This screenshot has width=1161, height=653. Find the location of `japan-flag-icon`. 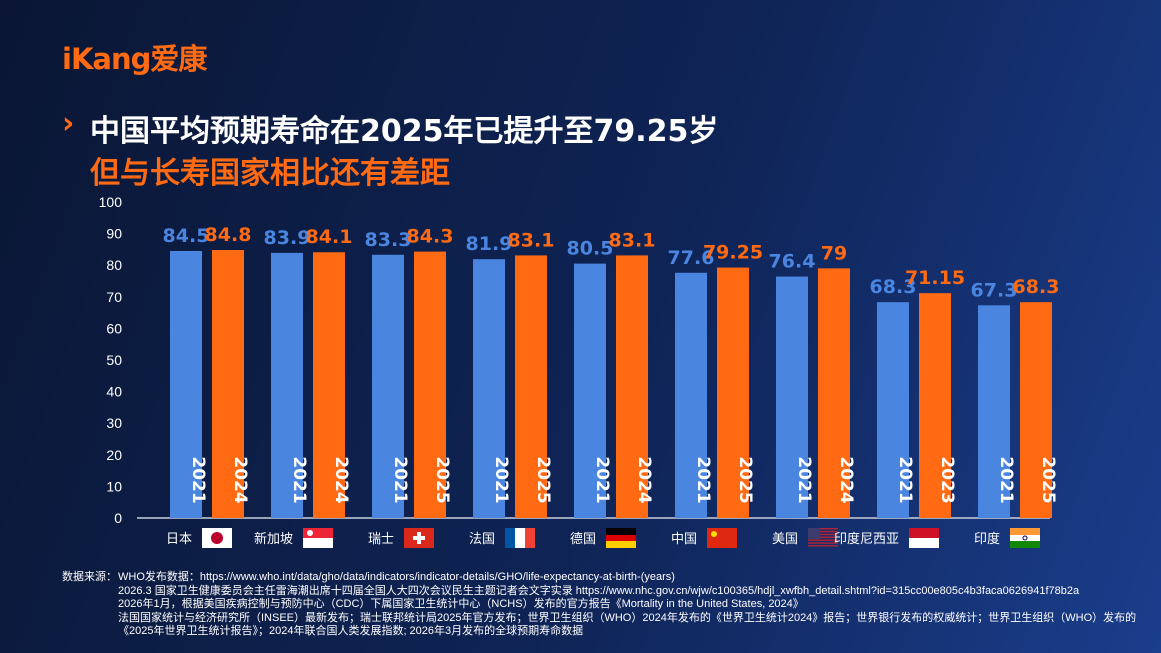

japan-flag-icon is located at coordinates (217, 538).